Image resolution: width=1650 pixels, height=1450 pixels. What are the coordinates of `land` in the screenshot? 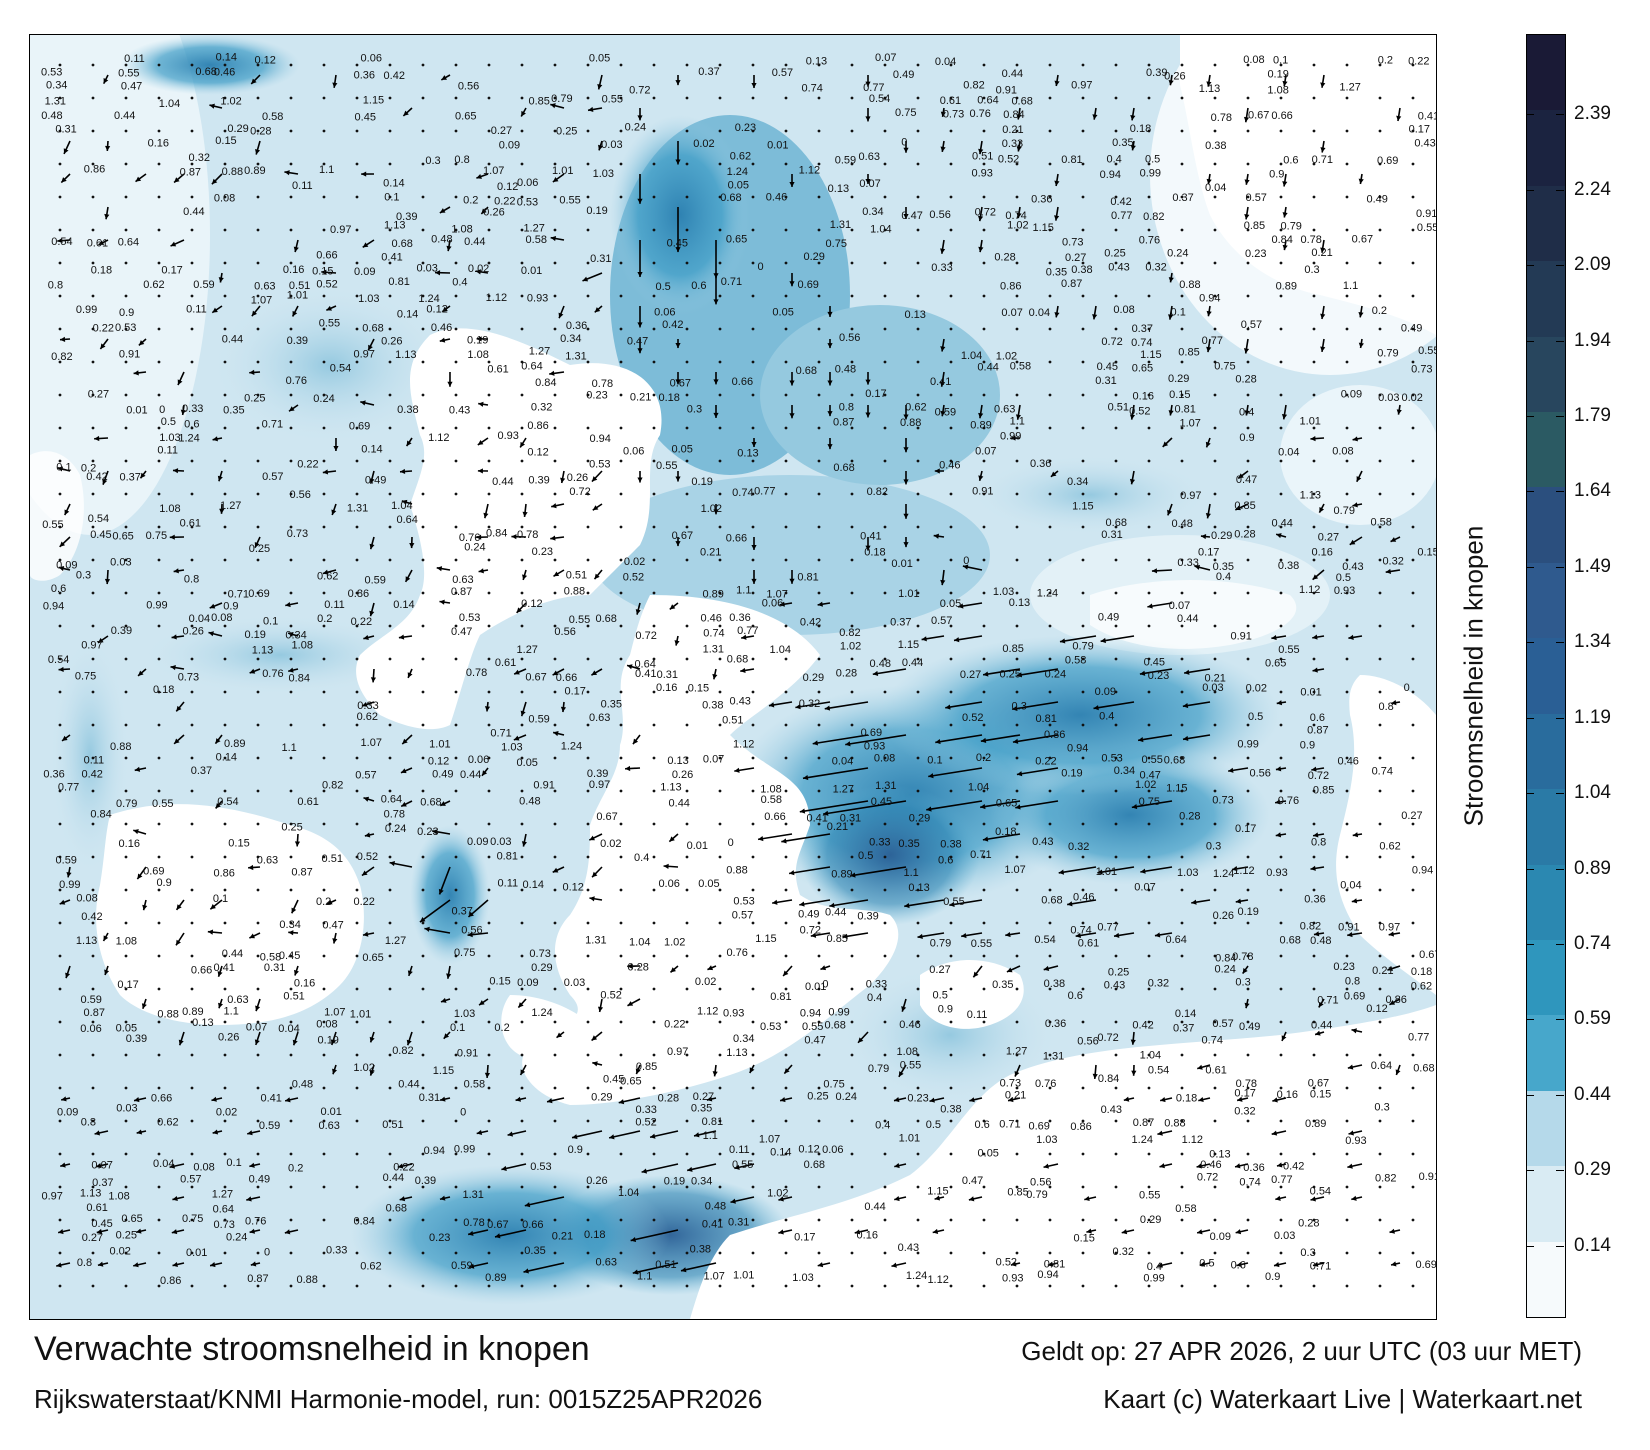 It's located at (509, 529).